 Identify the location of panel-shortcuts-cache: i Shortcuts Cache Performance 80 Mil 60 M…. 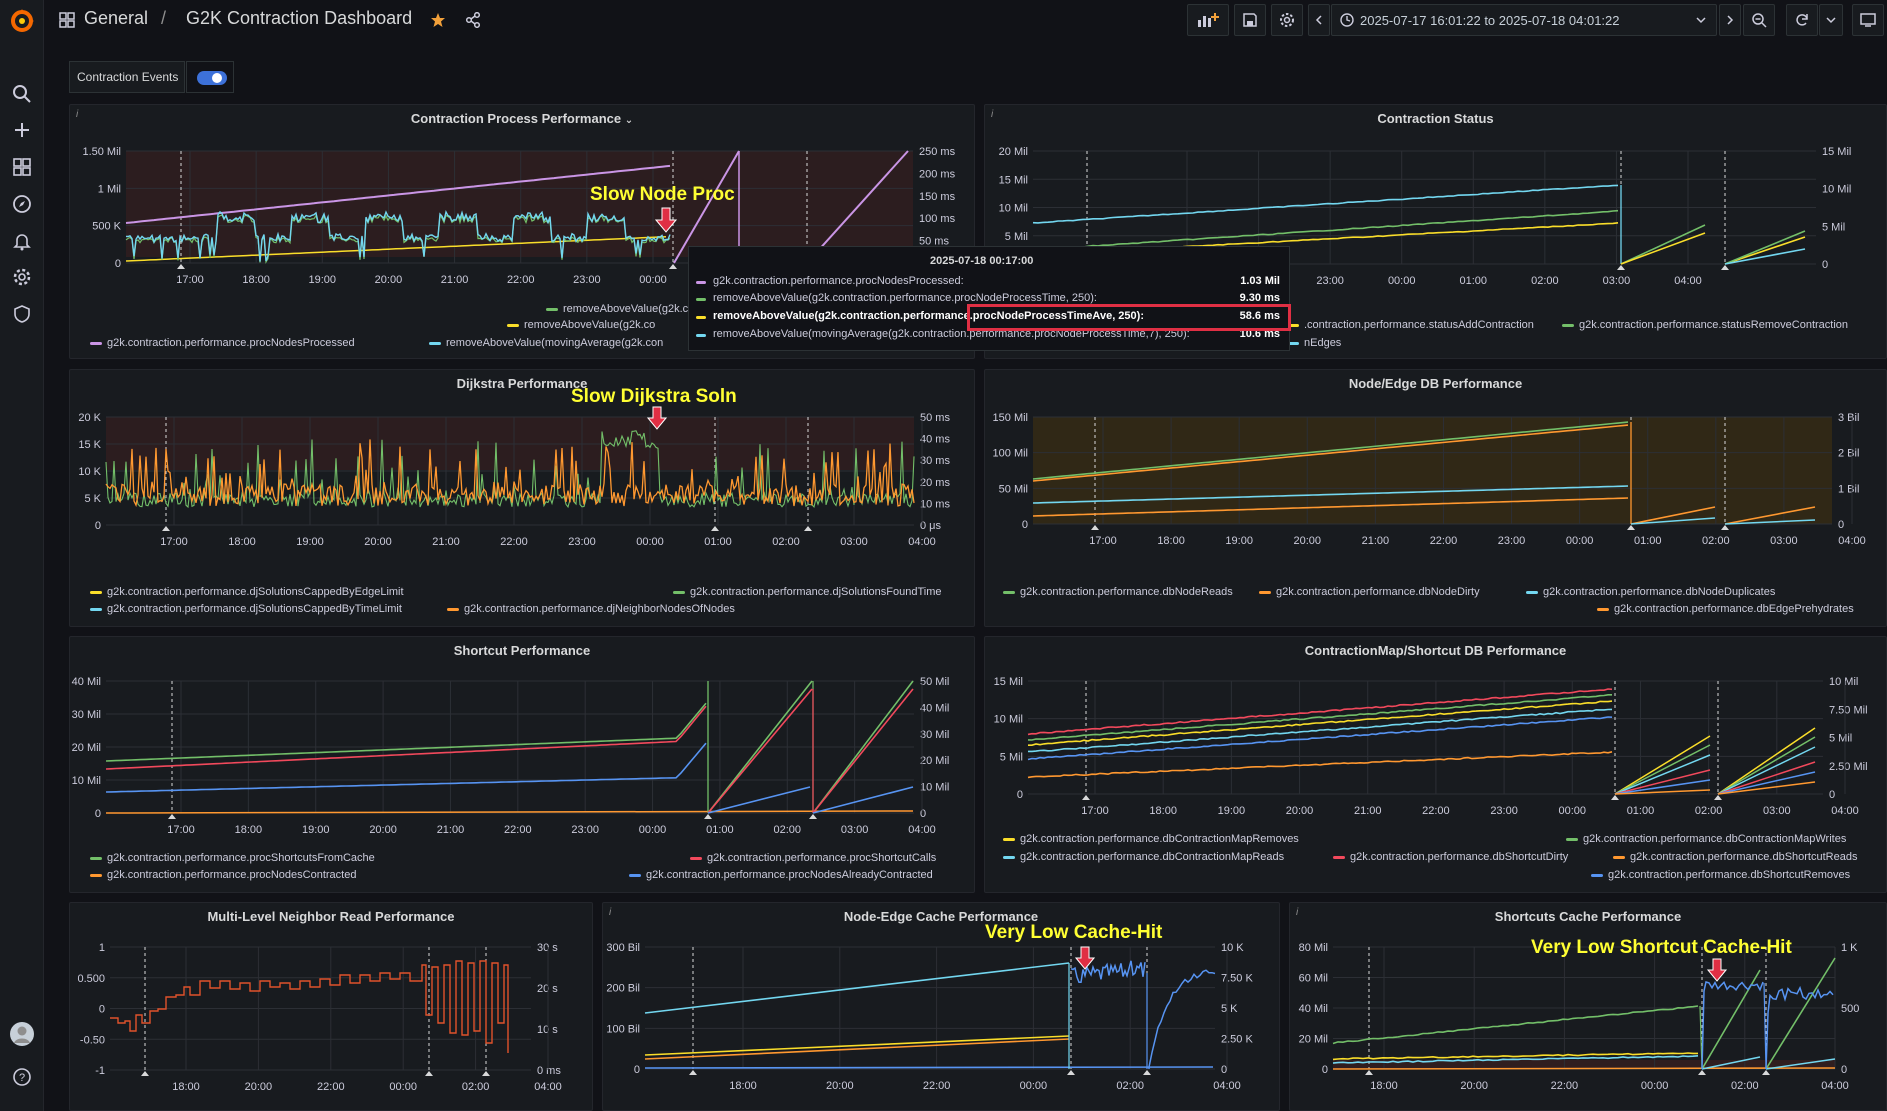
(1588, 1006).